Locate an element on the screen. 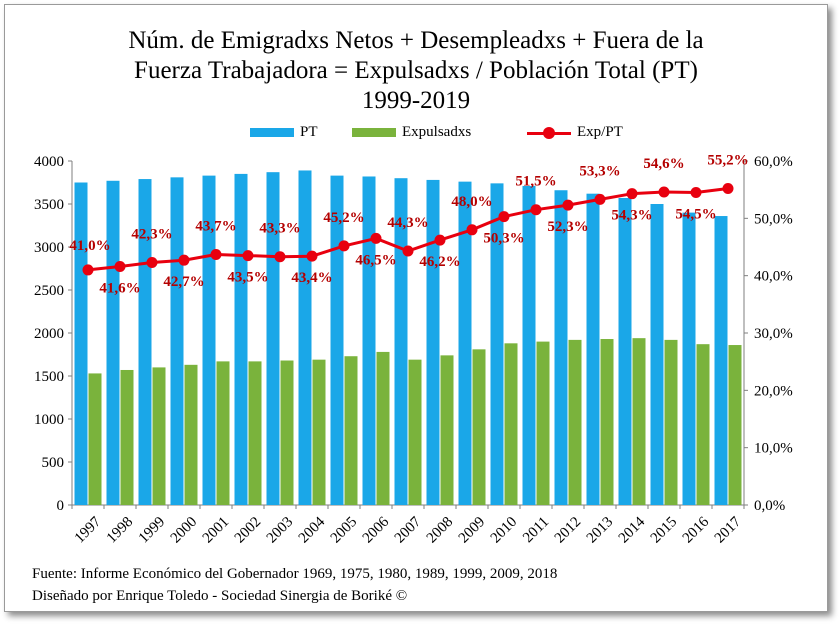 This screenshot has width=839, height=624. ratio-data-label: 42,7% is located at coordinates (183, 282).